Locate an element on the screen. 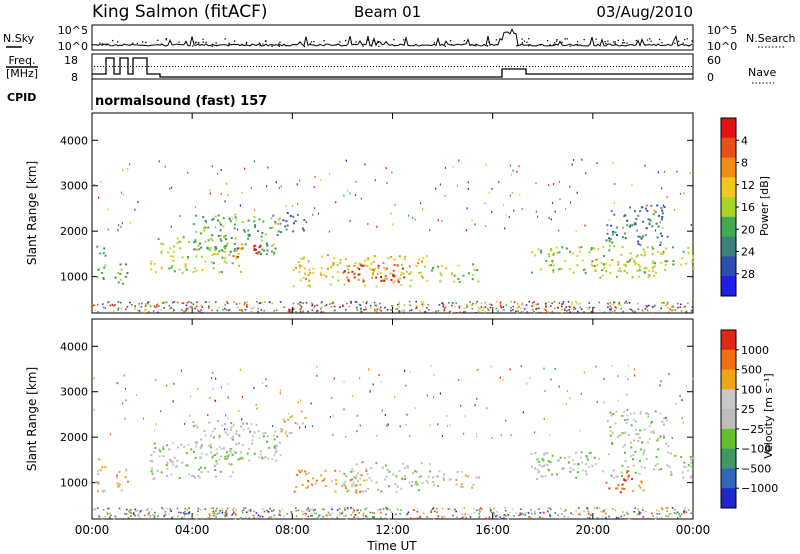 The image size is (800, 554). power-ytick-label: 3000 is located at coordinates (74, 186).